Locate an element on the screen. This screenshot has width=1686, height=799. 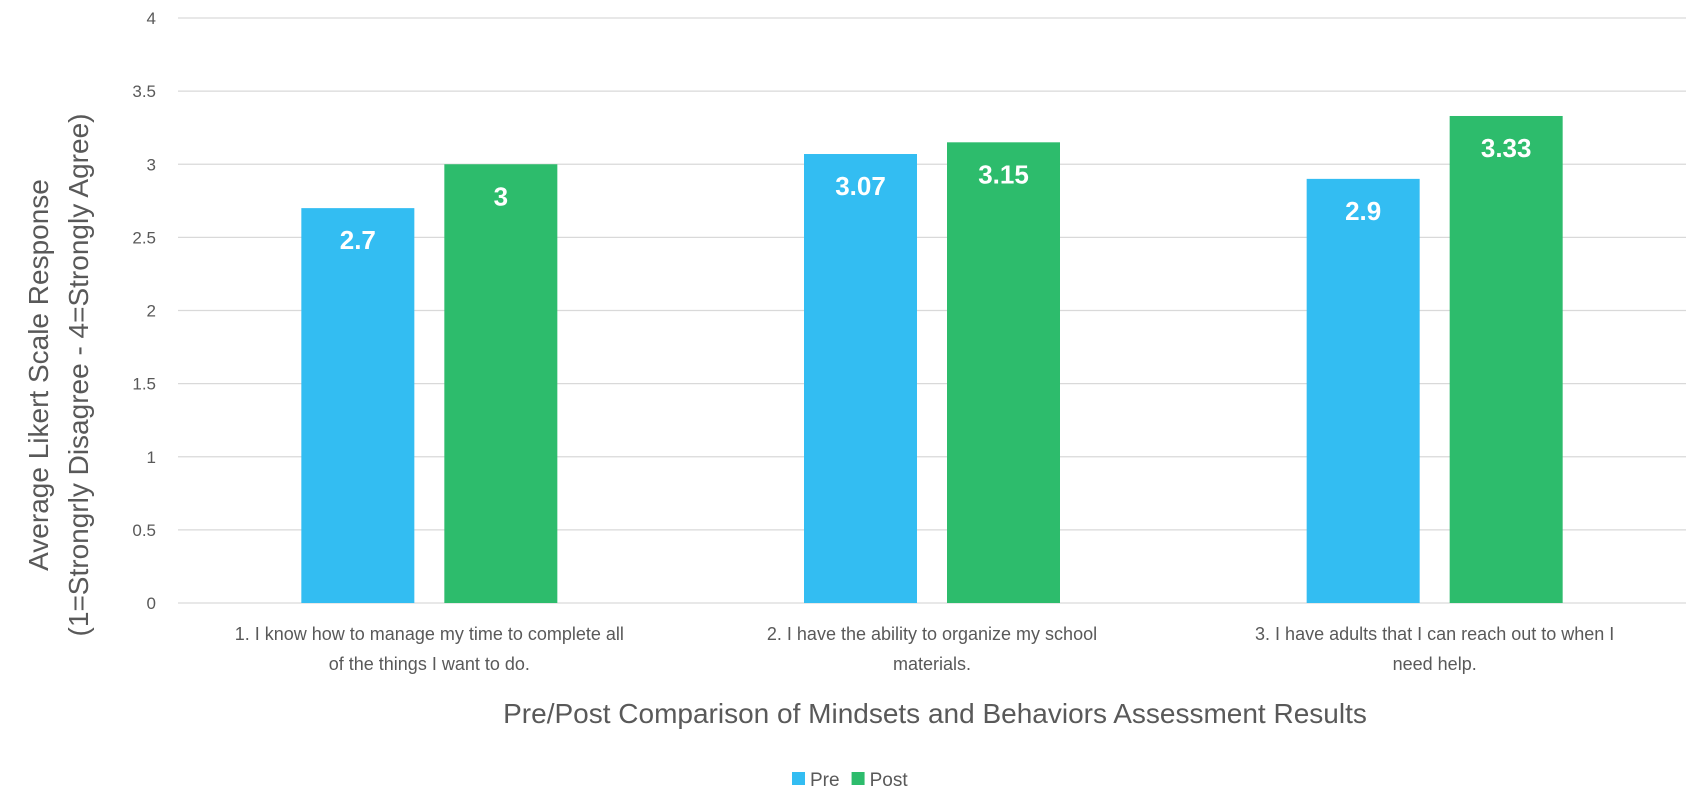
x-category-label: need help. is located at coordinates (1435, 664).